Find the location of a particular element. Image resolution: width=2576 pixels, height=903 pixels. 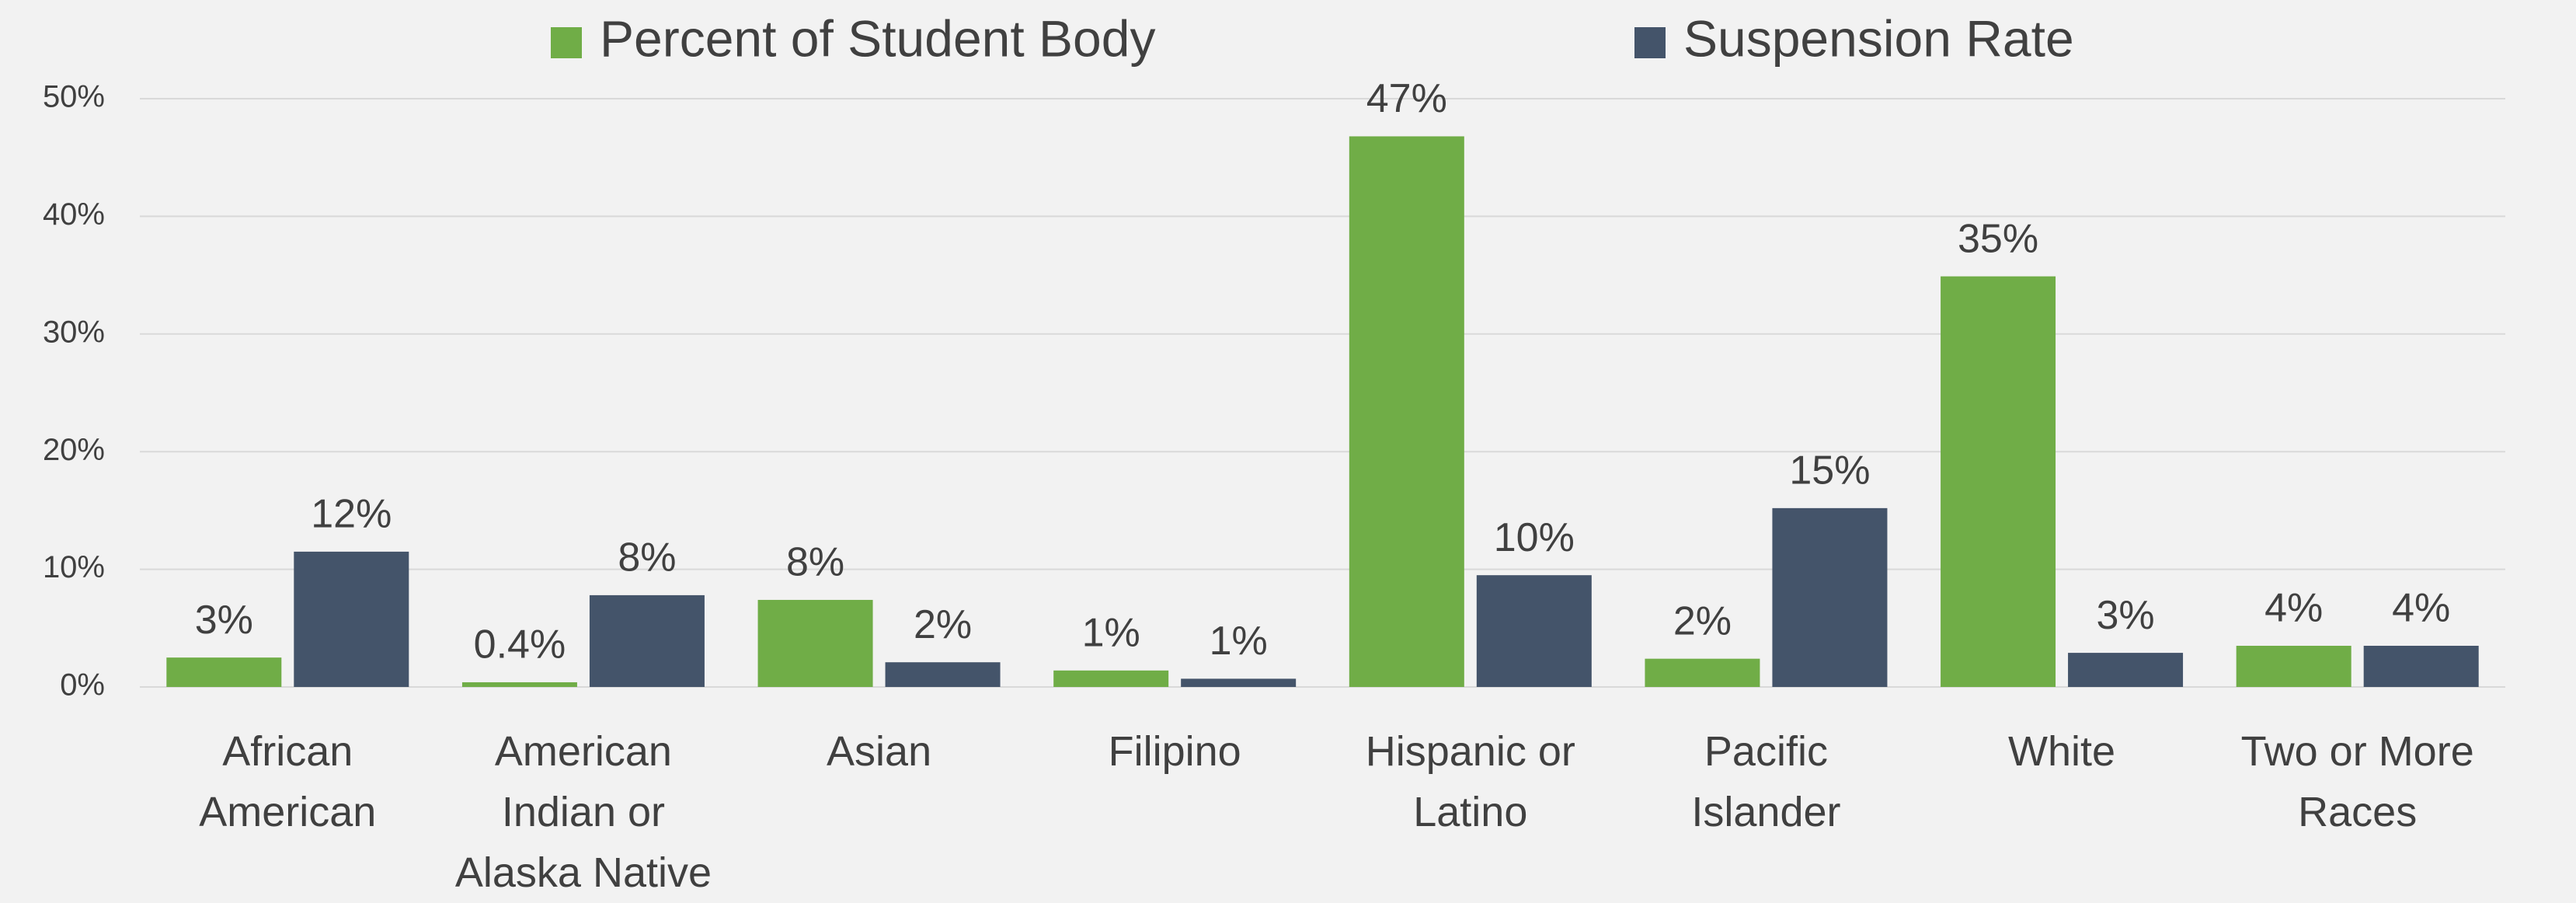

x-tick-label: Pacific Islander is located at coordinates (1766, 782).